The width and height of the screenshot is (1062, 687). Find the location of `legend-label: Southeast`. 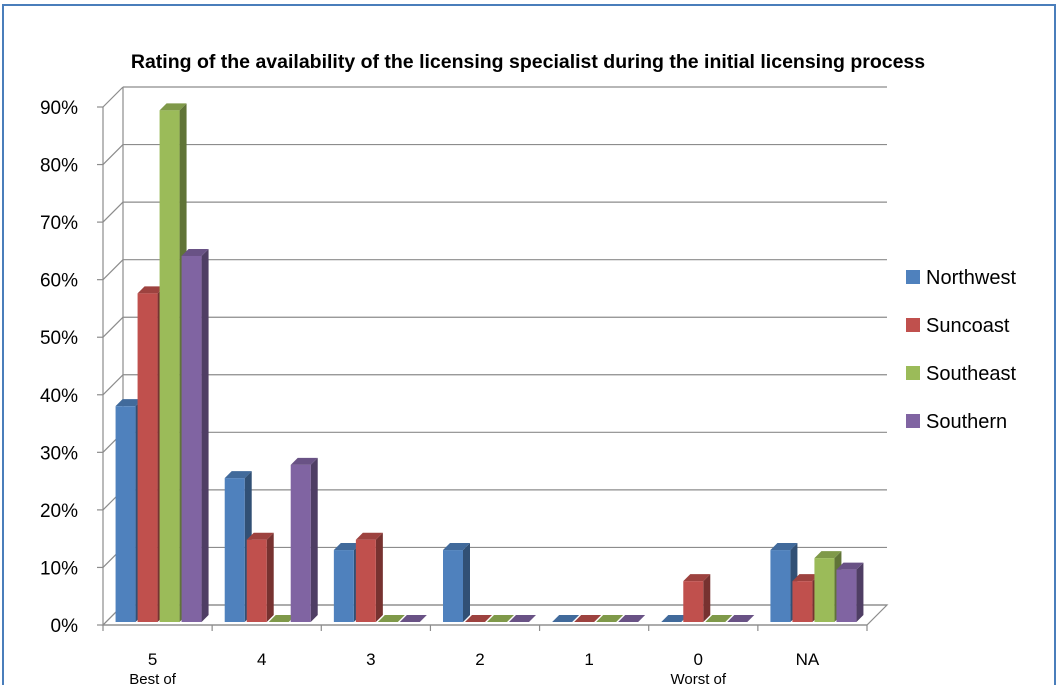

legend-label: Southeast is located at coordinates (971, 374).